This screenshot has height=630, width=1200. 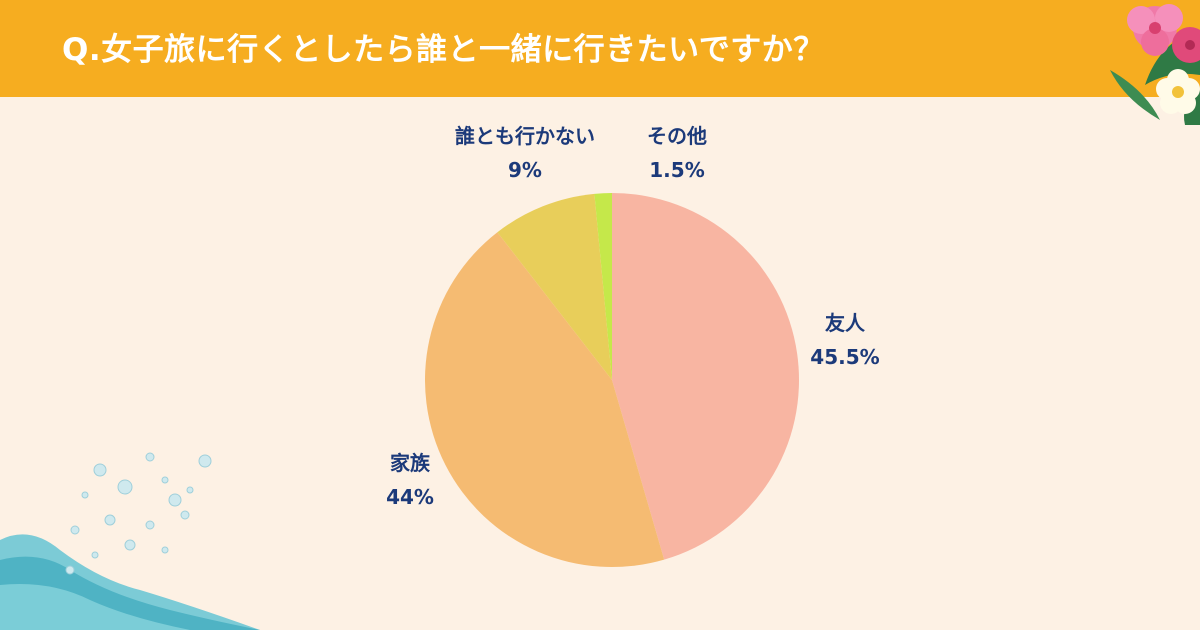 I want to click on slice-name-label: 家族, so click(x=410, y=463).